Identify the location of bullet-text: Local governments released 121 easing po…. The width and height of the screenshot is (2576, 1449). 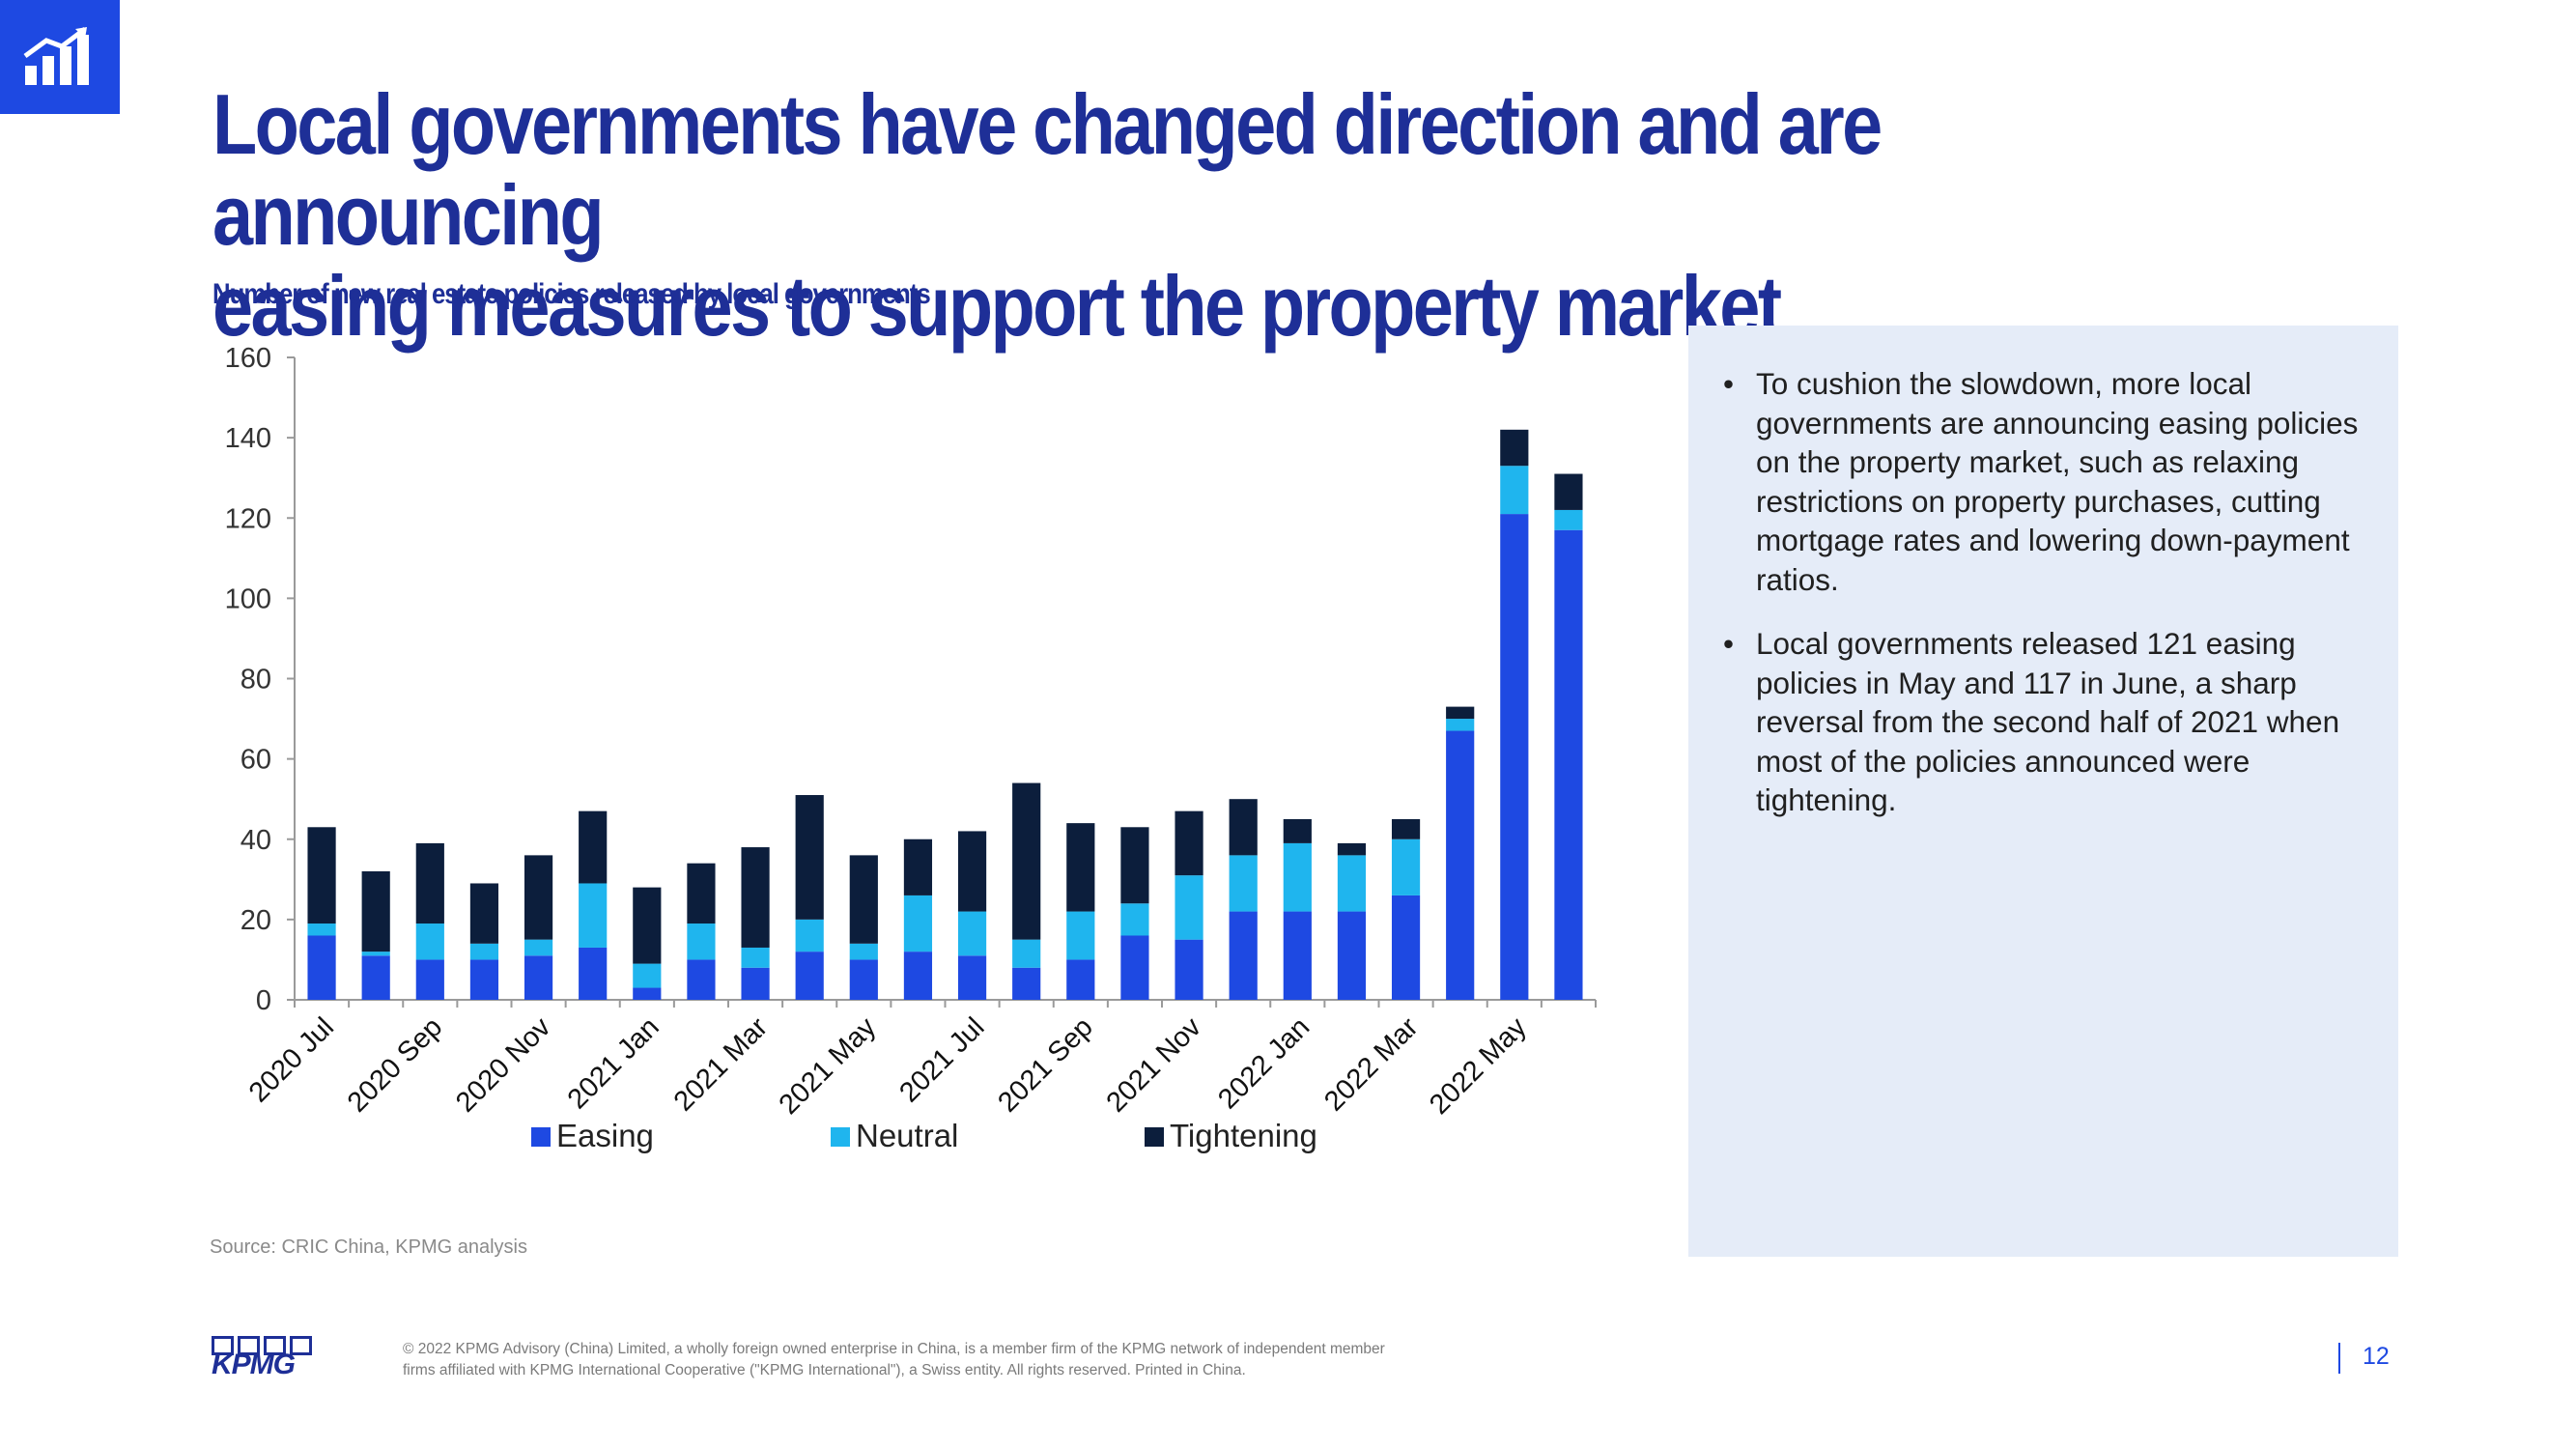
(2048, 721).